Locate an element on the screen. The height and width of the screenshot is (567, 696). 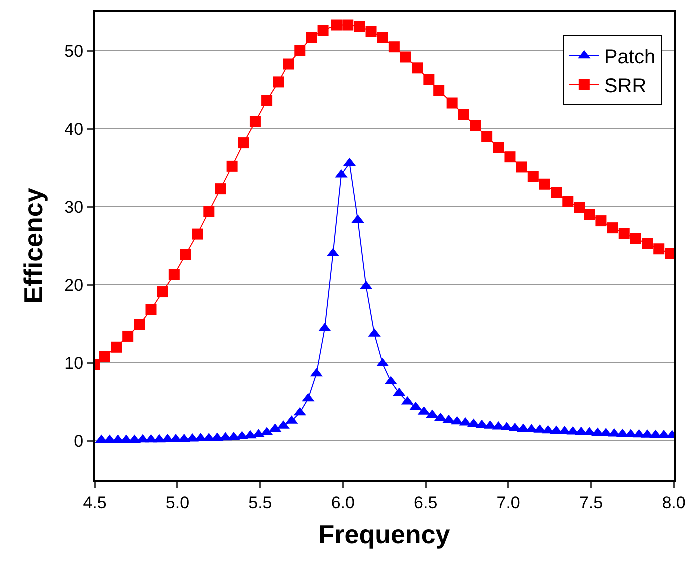
y-tick-label: 20 is located at coordinates (74, 285).